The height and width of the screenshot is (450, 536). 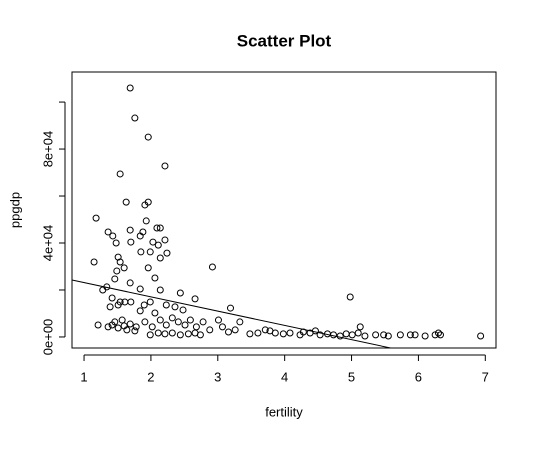 I want to click on x-axis-label: fertility, so click(x=284, y=411).